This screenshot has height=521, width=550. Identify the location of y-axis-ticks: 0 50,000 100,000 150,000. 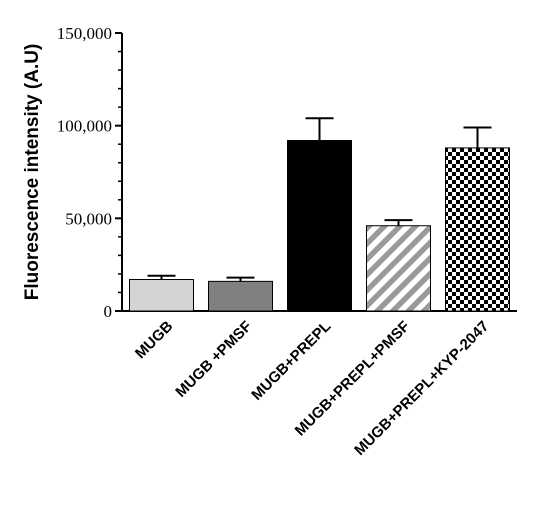
(89, 172).